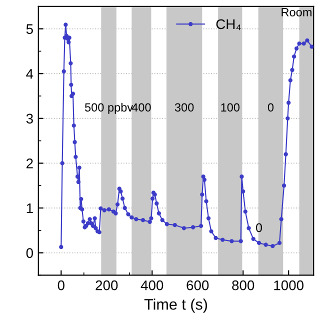 Image resolution: width=320 pixels, height=320 pixels. What do you see at coordinates (152, 285) in the screenshot?
I see `x-tick-label: 400` at bounding box center [152, 285].